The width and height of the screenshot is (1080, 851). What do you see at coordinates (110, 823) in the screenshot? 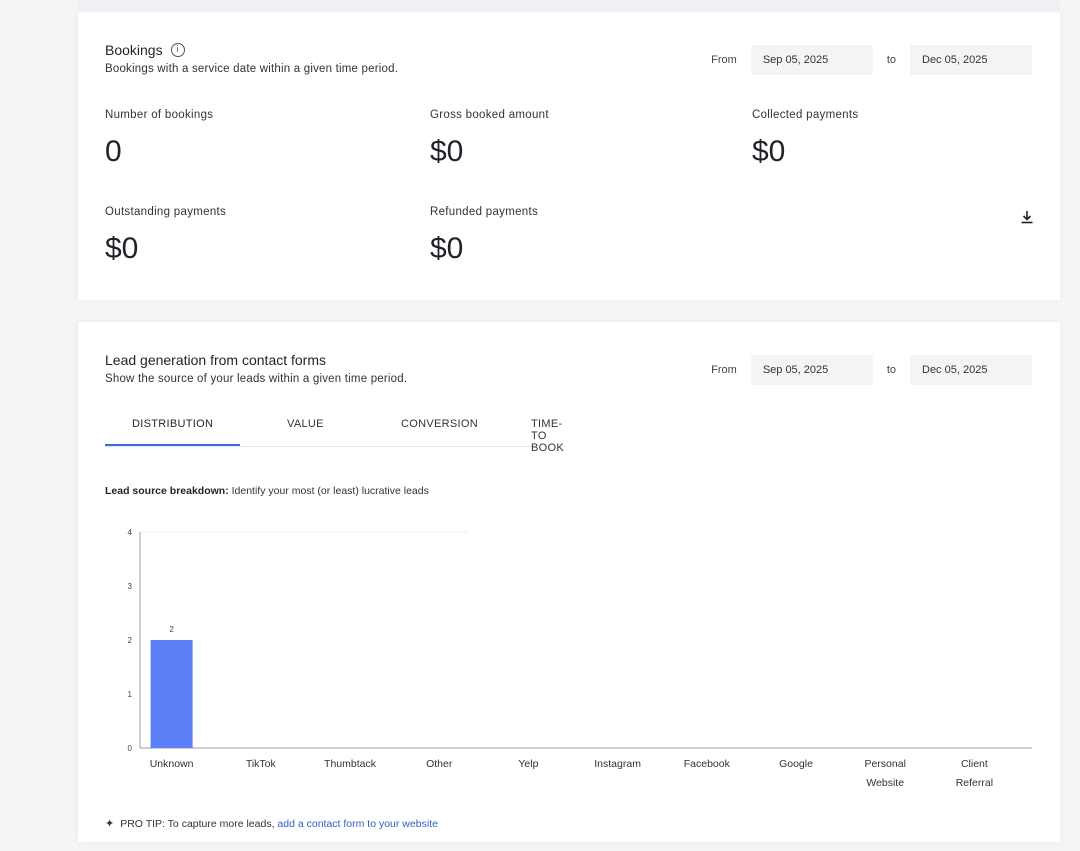
I see `sparkle-icon: ✦` at bounding box center [110, 823].